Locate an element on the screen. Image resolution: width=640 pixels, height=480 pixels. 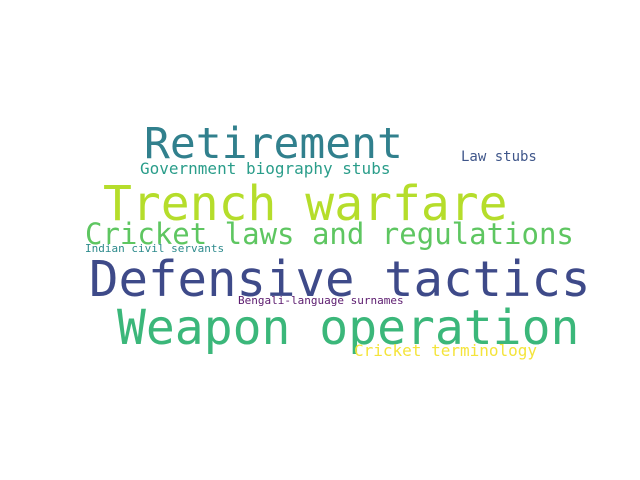
word-bengali-language-surnames: Bengali-language surnames is located at coordinates (321, 300).